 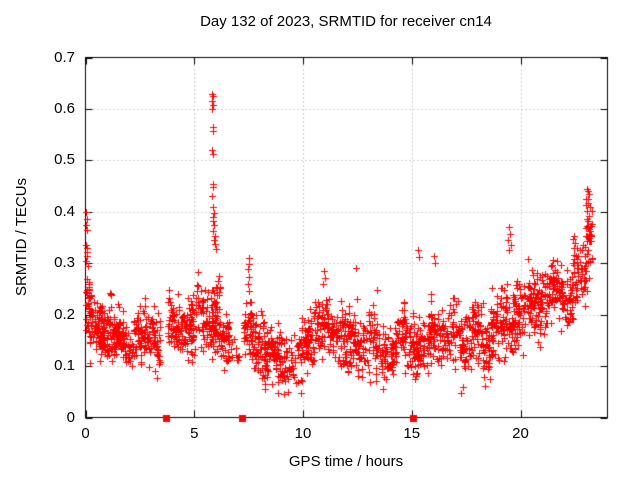 What do you see at coordinates (412, 433) in the screenshot?
I see `x-tick-label: 15` at bounding box center [412, 433].